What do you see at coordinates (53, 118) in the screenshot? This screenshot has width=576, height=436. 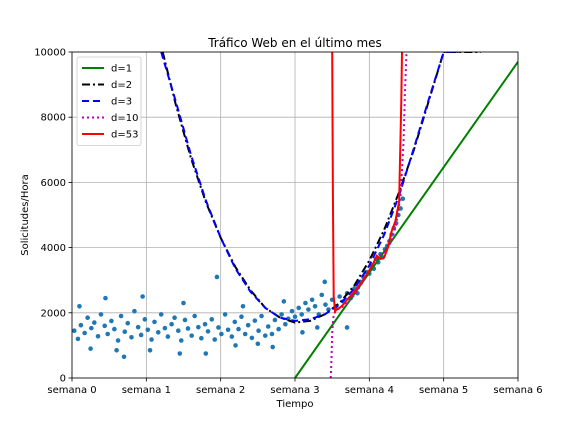 I see `y-tick-label-4: 8000` at bounding box center [53, 118].